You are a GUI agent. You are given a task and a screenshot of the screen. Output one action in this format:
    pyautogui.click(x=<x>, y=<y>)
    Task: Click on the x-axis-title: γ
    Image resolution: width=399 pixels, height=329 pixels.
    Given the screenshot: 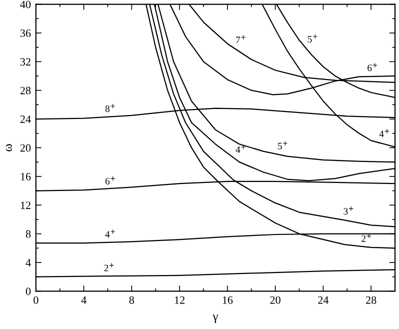 What is the action you would take?
    pyautogui.click(x=215, y=318)
    